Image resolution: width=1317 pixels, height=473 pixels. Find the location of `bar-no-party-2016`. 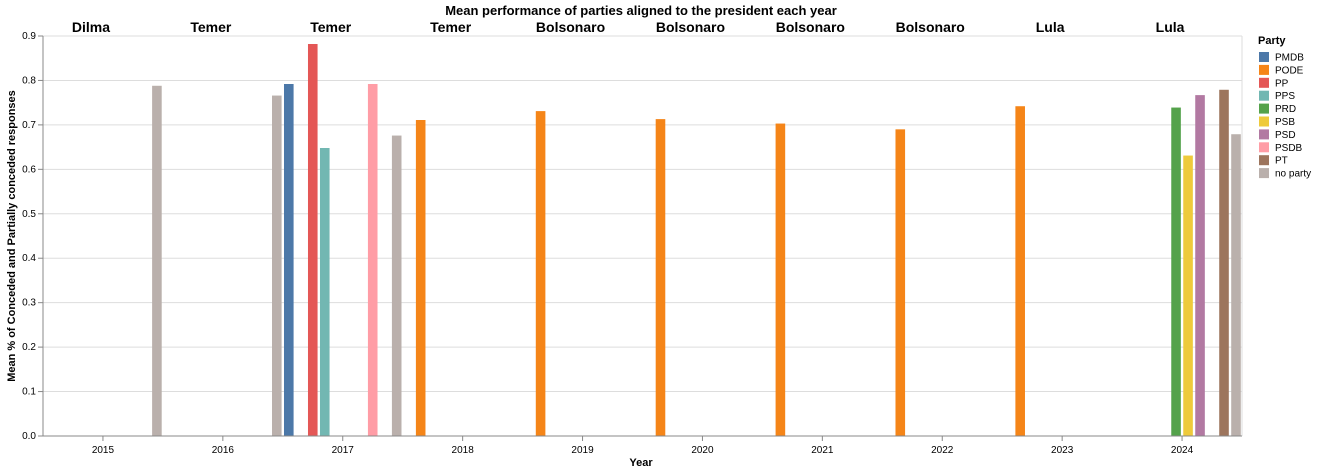

bar-no-party-2016 is located at coordinates (277, 266).